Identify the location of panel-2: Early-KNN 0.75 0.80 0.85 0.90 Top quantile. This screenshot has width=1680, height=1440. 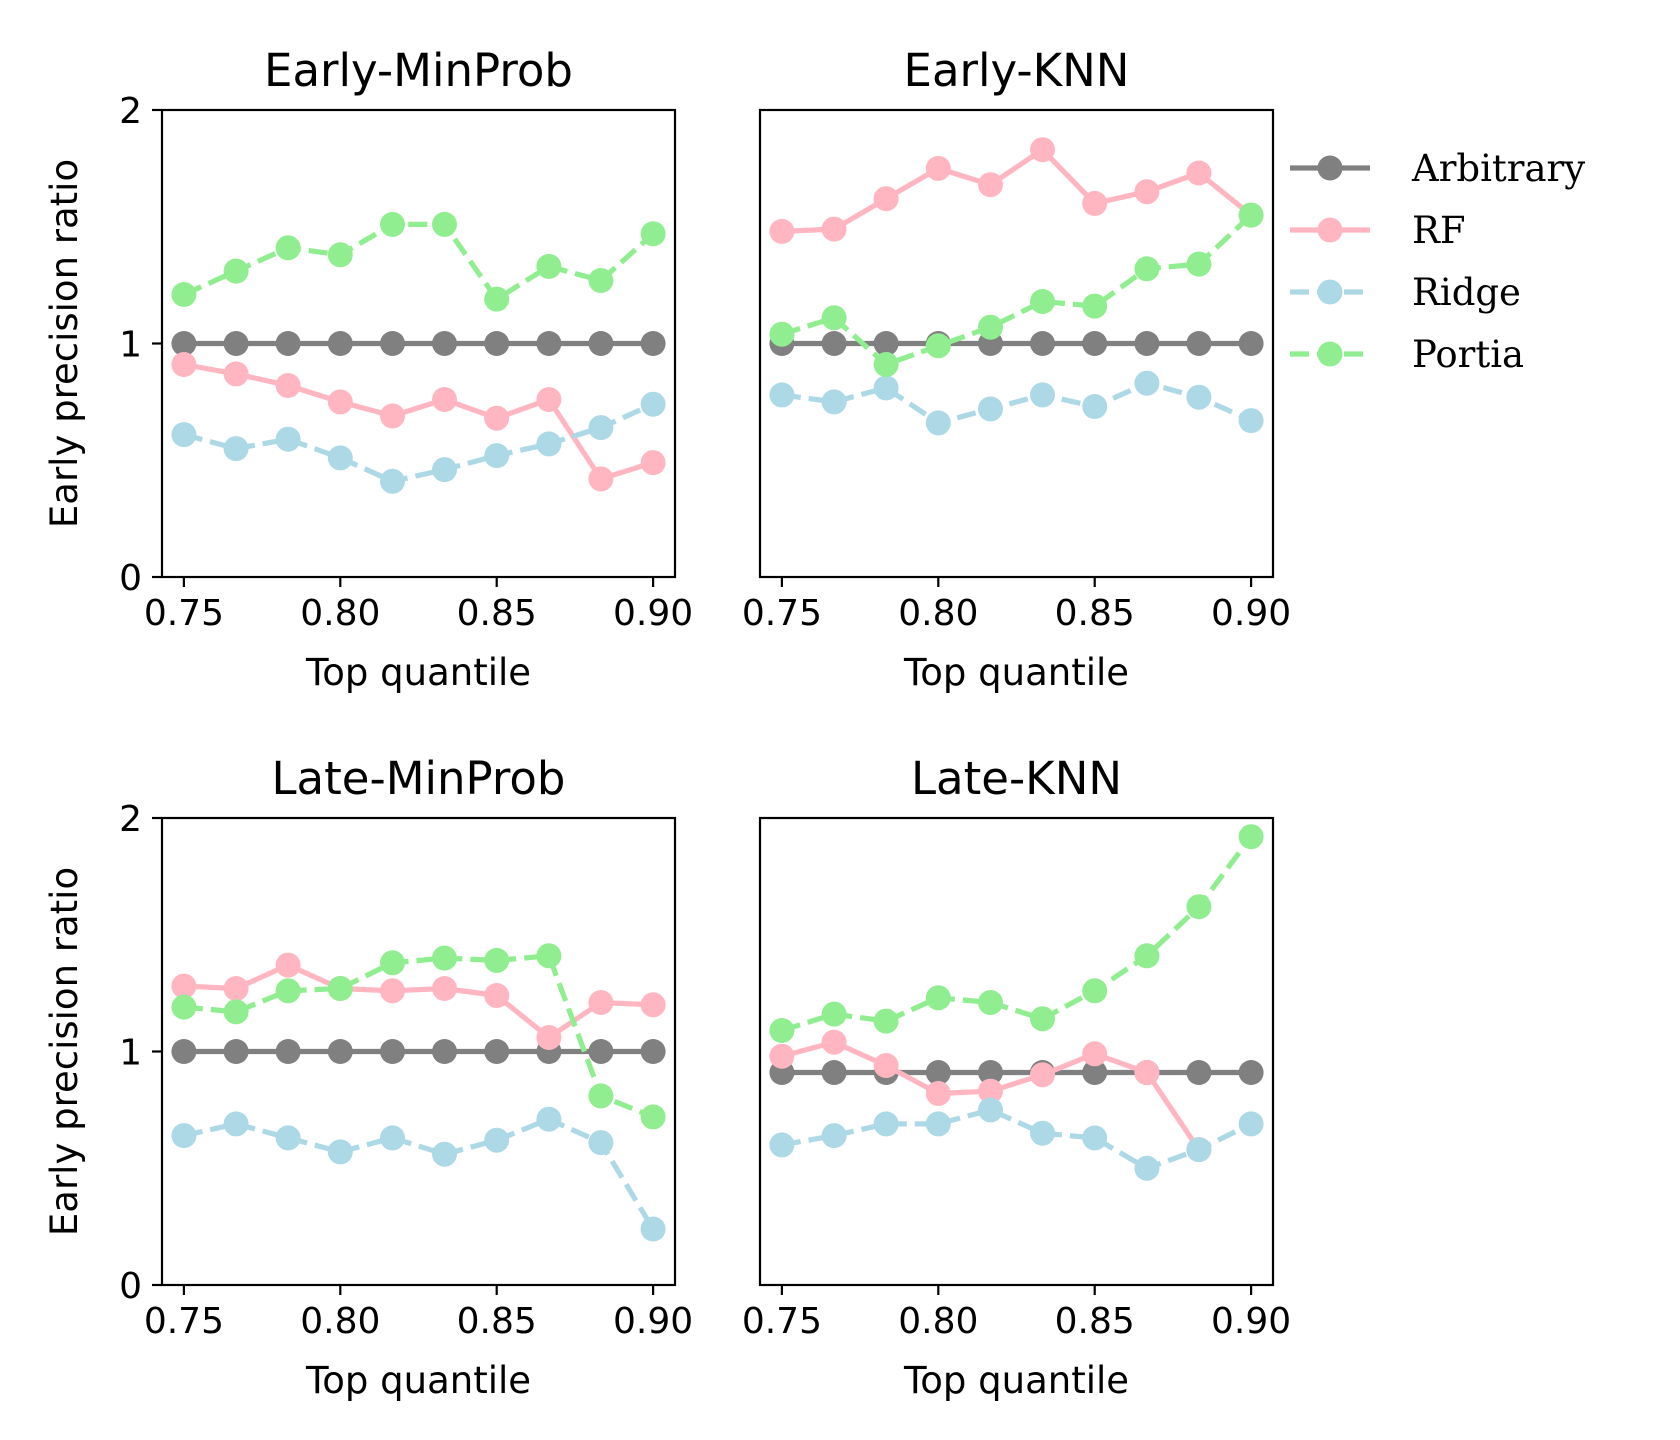
(1016, 369).